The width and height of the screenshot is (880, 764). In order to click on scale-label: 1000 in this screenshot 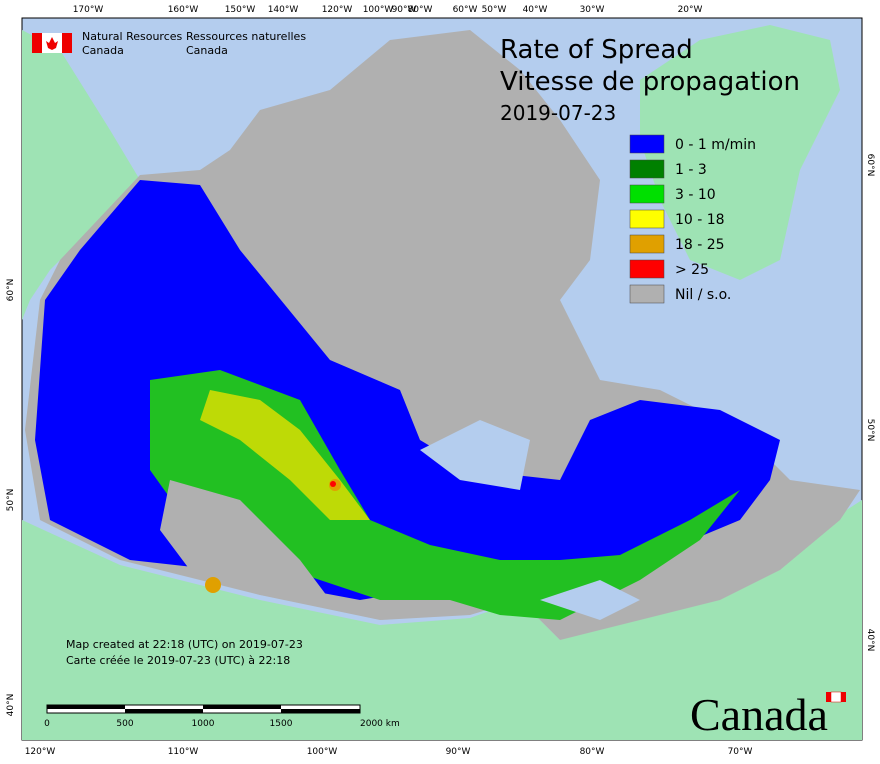, I will do `click(203, 724)`.